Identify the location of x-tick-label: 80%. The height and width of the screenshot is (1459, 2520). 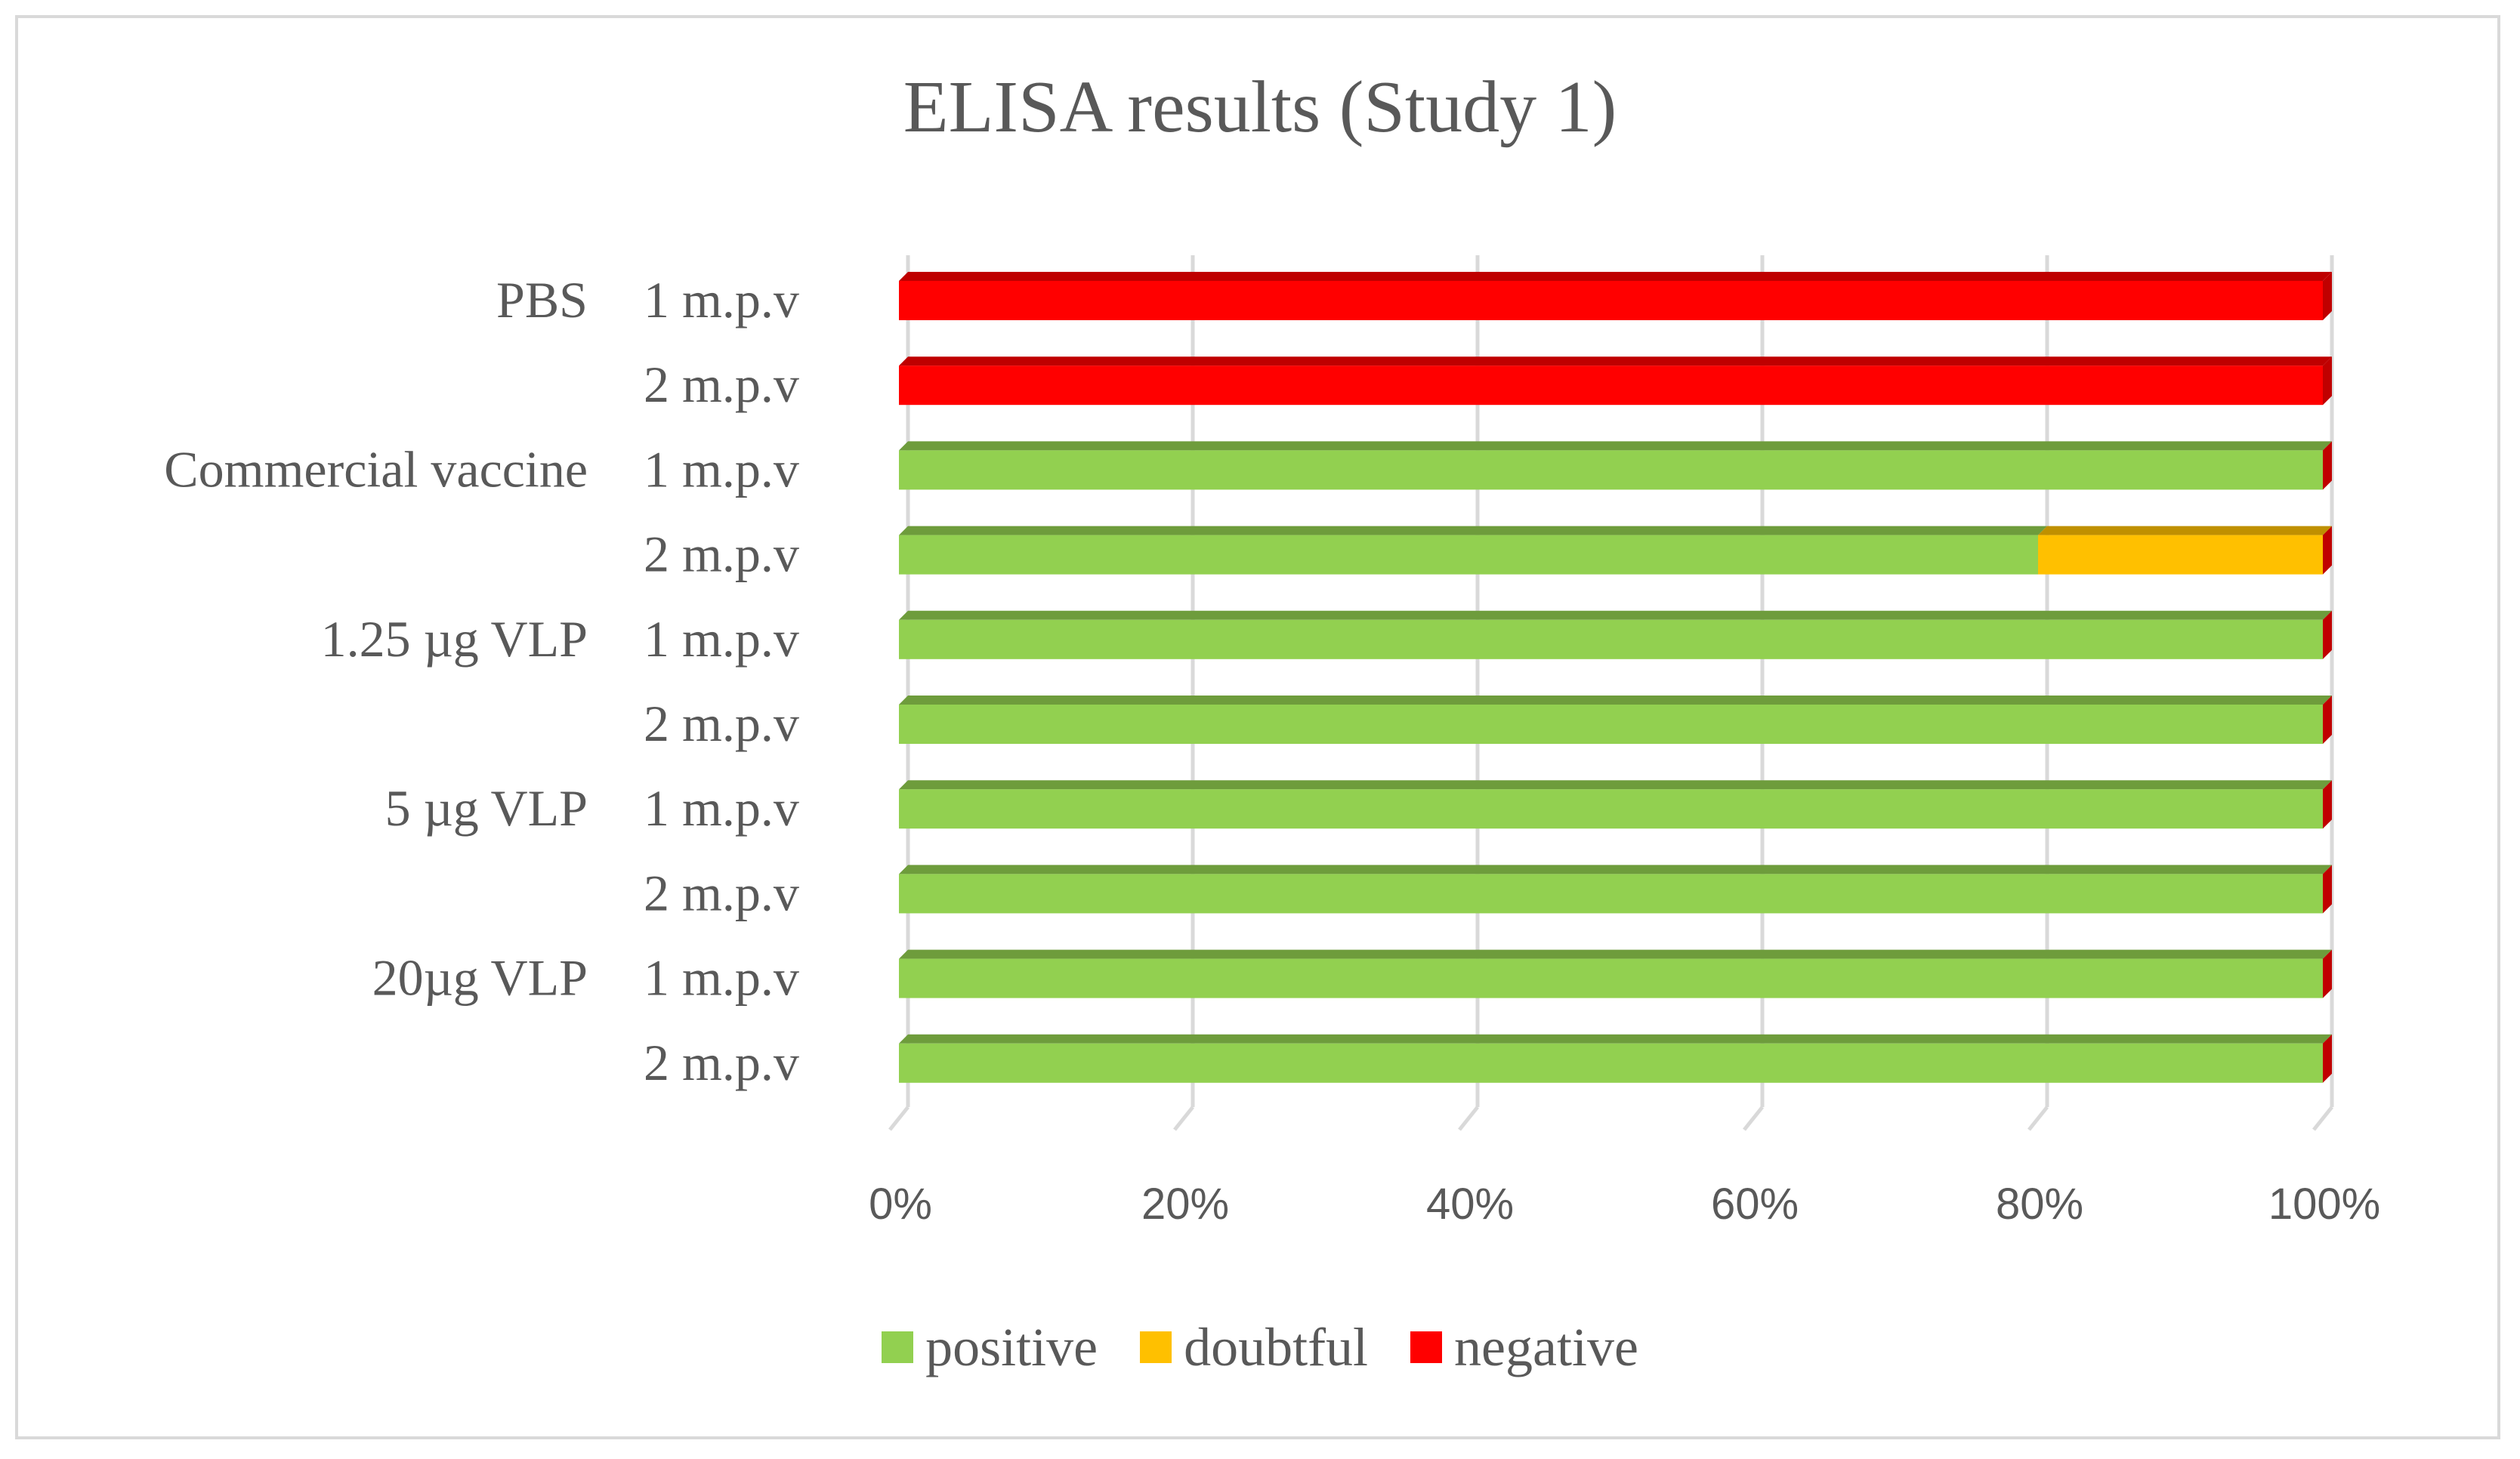
(2039, 1204).